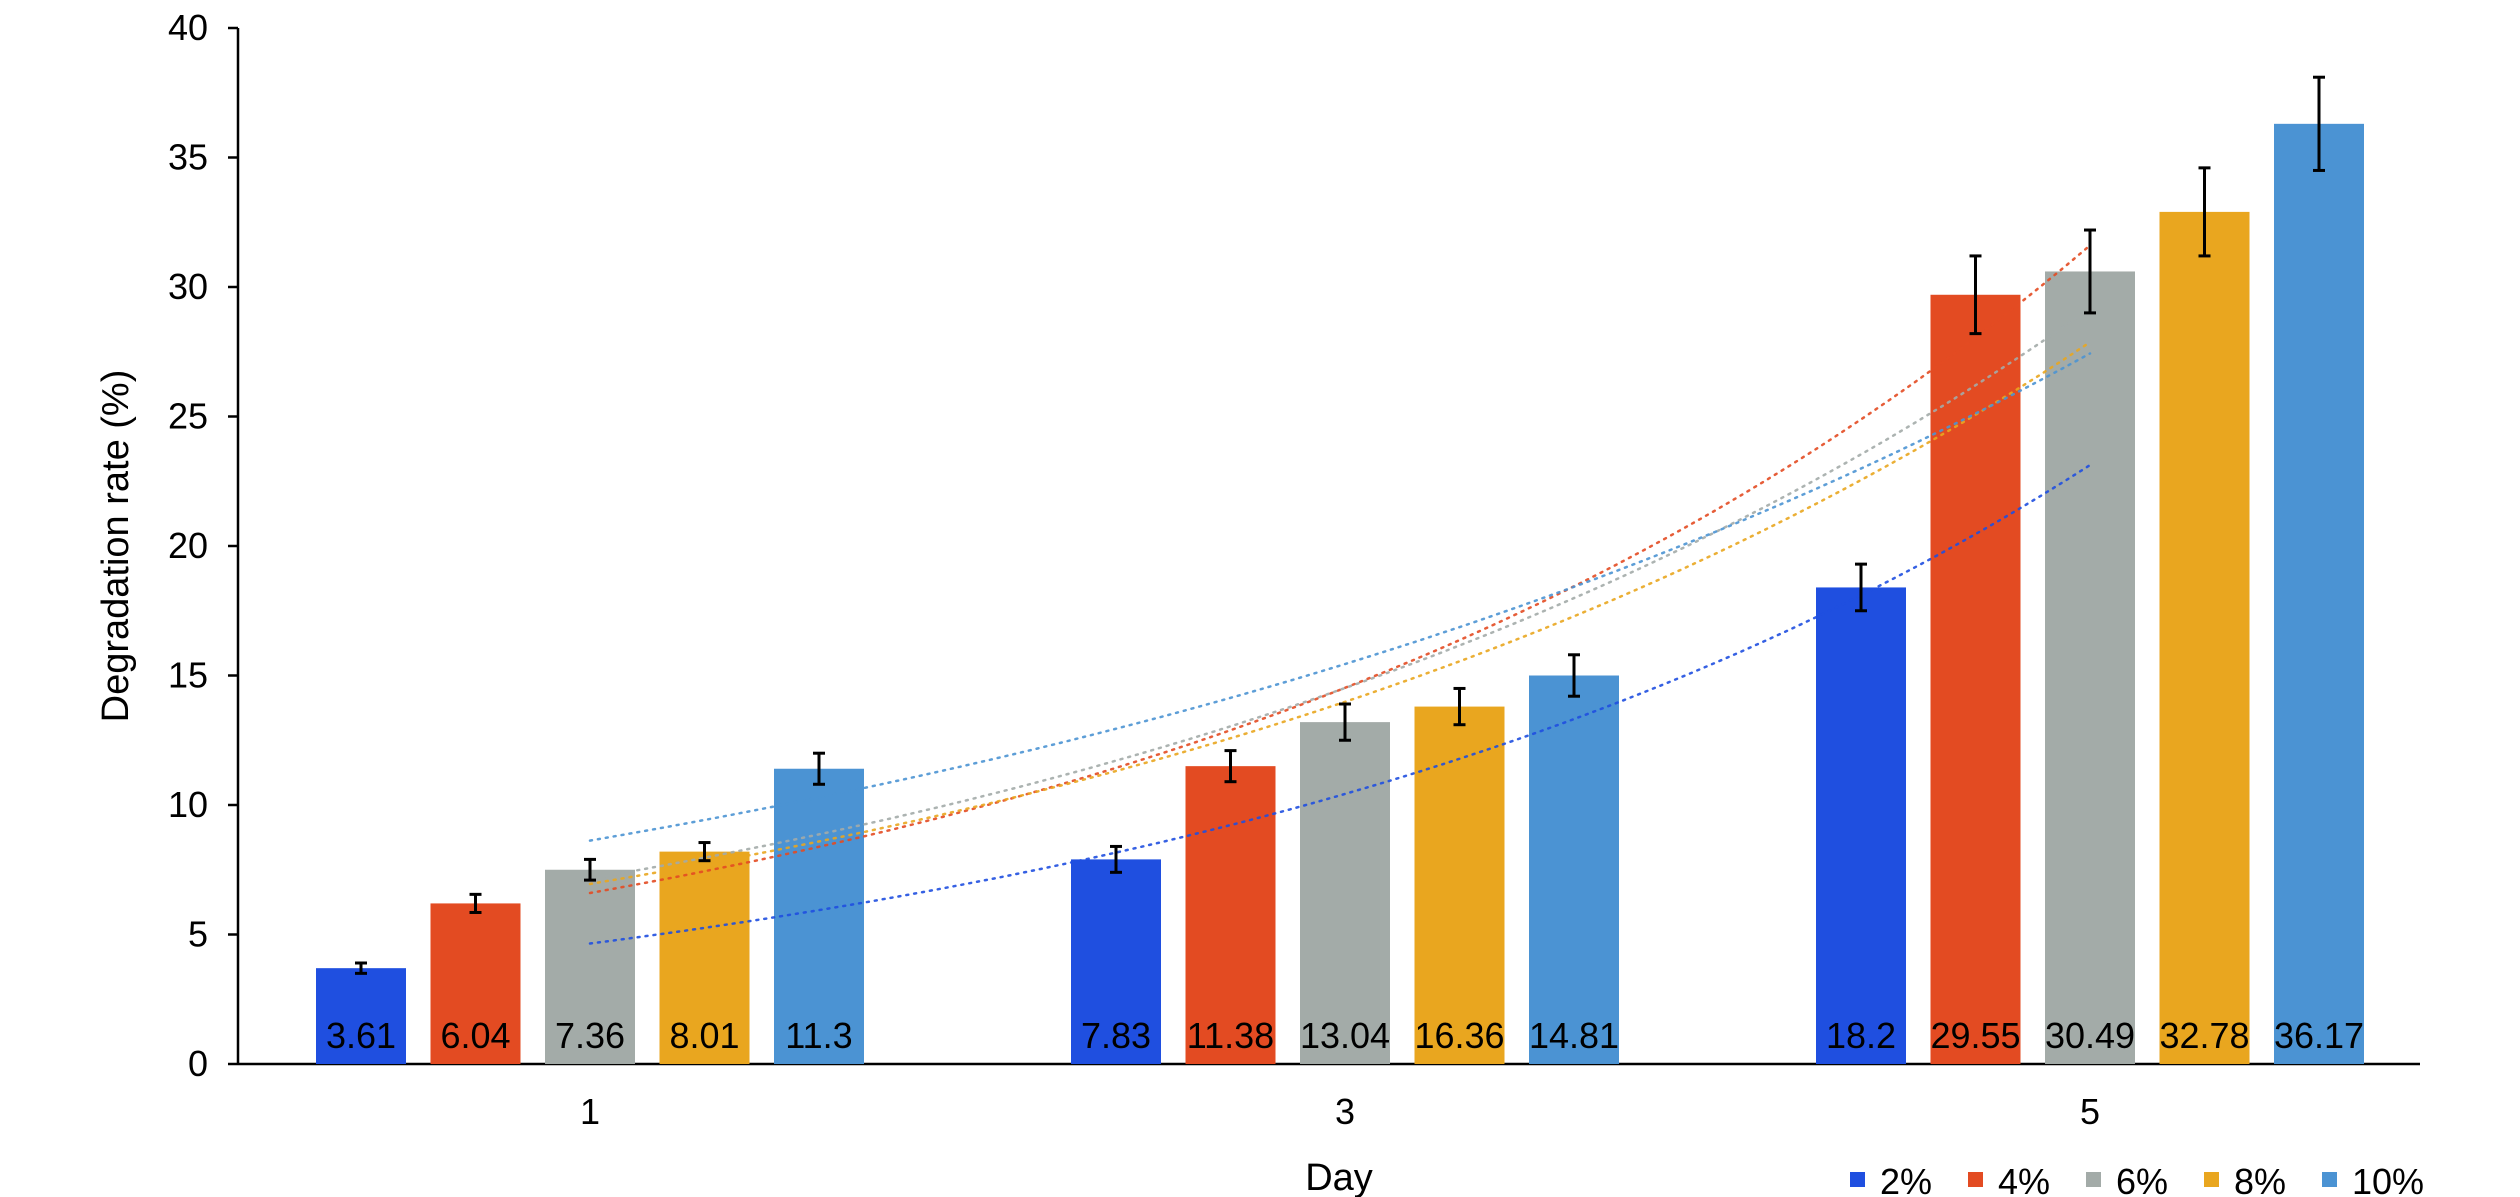 This screenshot has height=1197, width=2520. I want to click on data-label: 14.81, so click(1574, 1035).